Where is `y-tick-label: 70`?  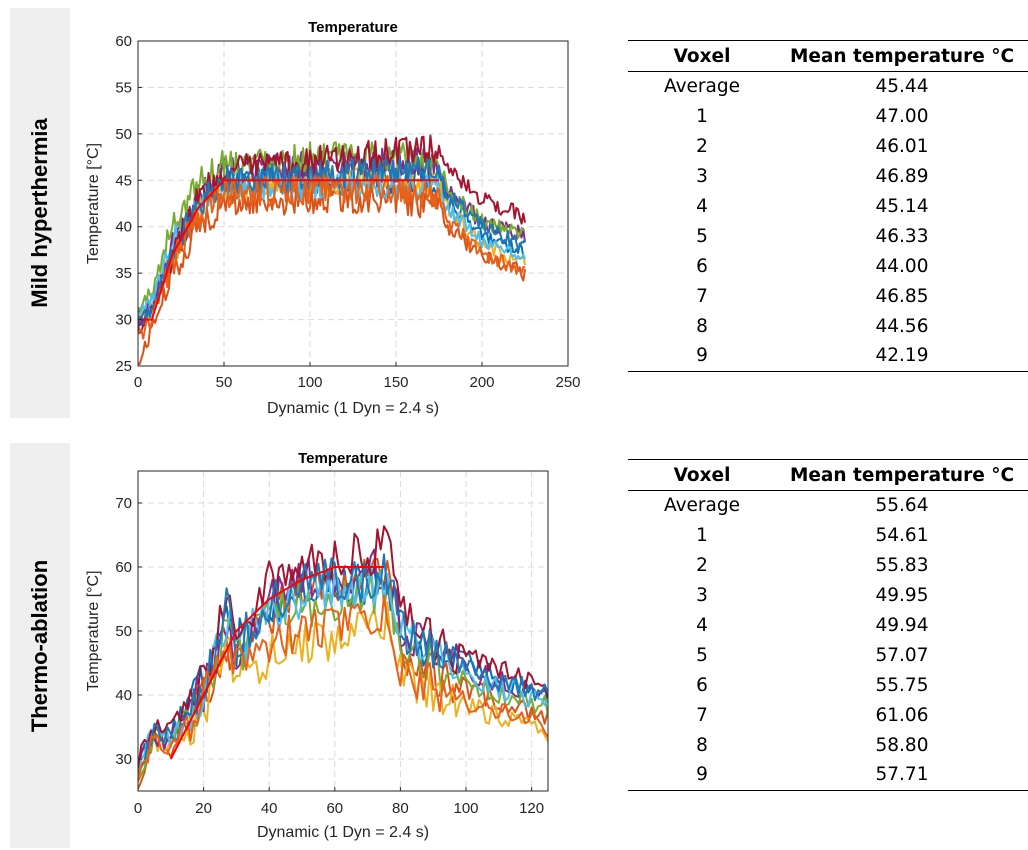
y-tick-label: 70 is located at coordinates (123, 503).